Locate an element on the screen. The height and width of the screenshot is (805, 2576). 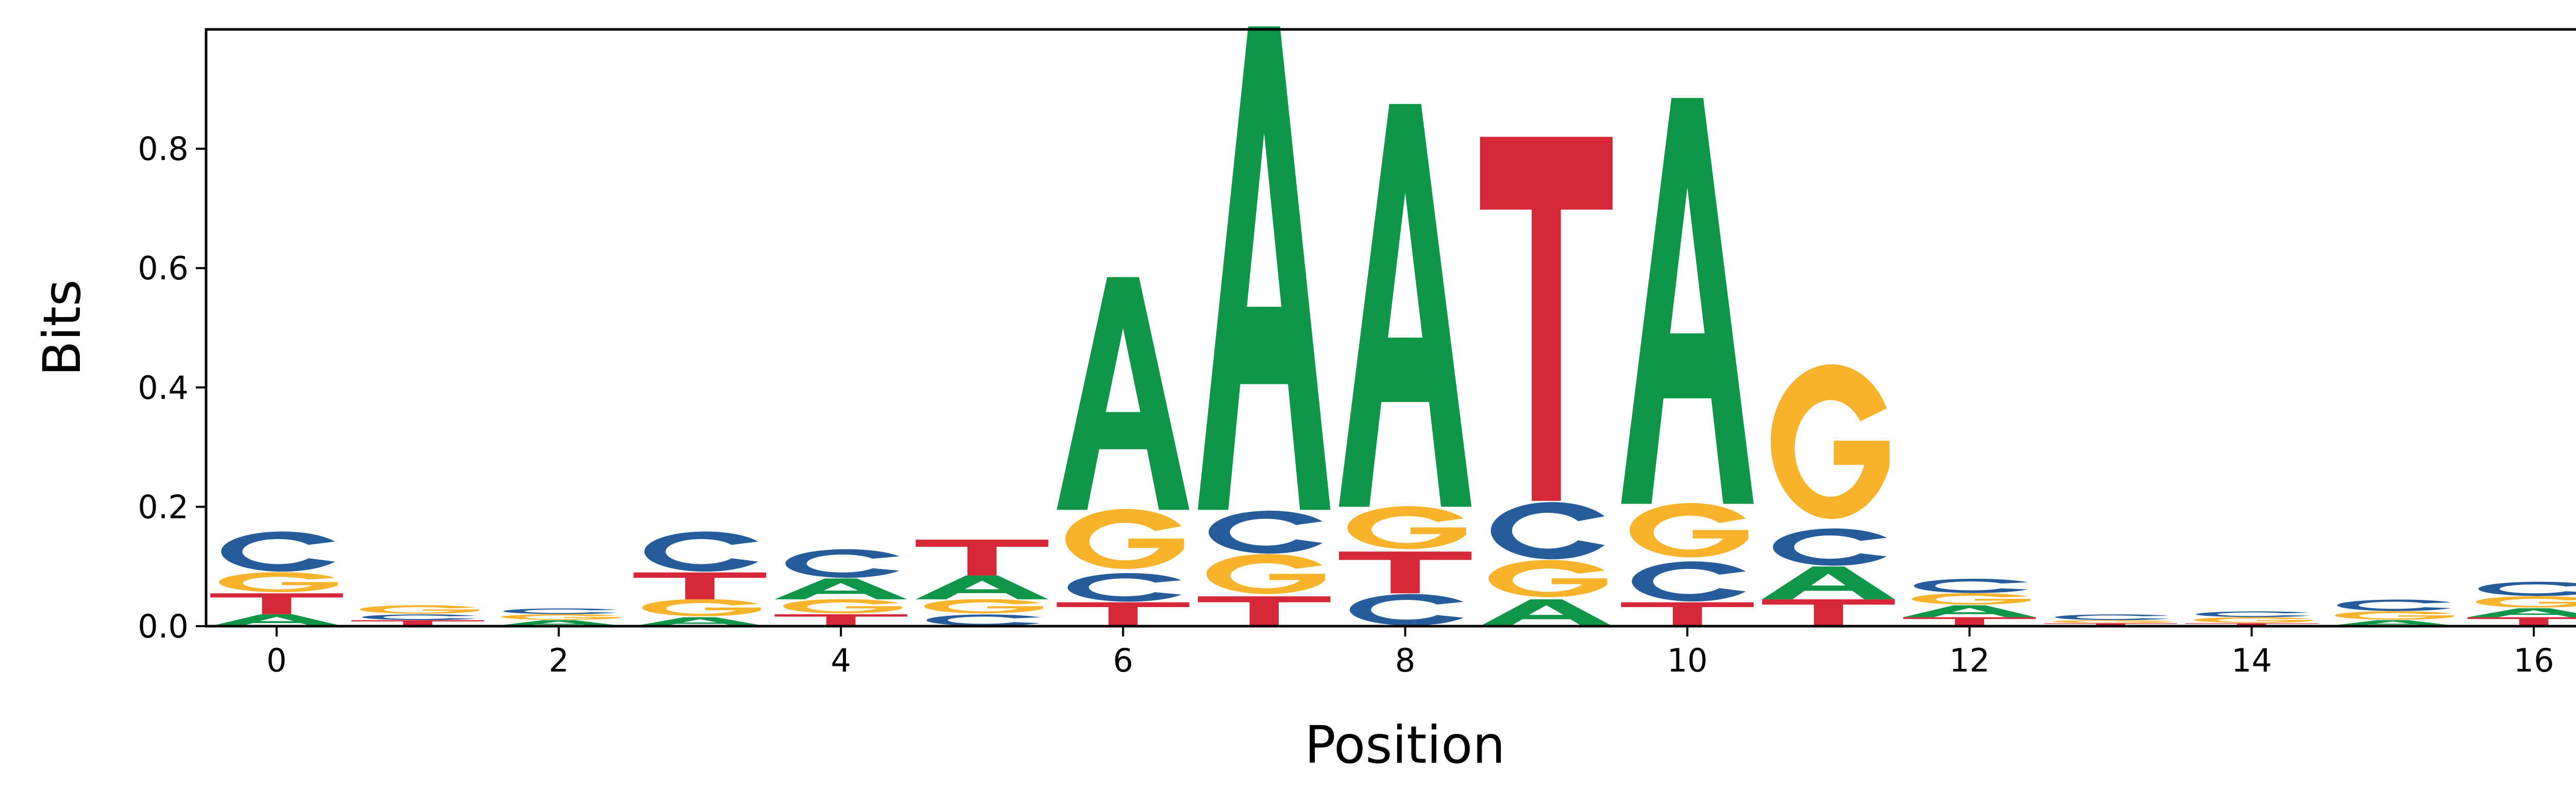
x-tick-label: 6 is located at coordinates (1123, 660).